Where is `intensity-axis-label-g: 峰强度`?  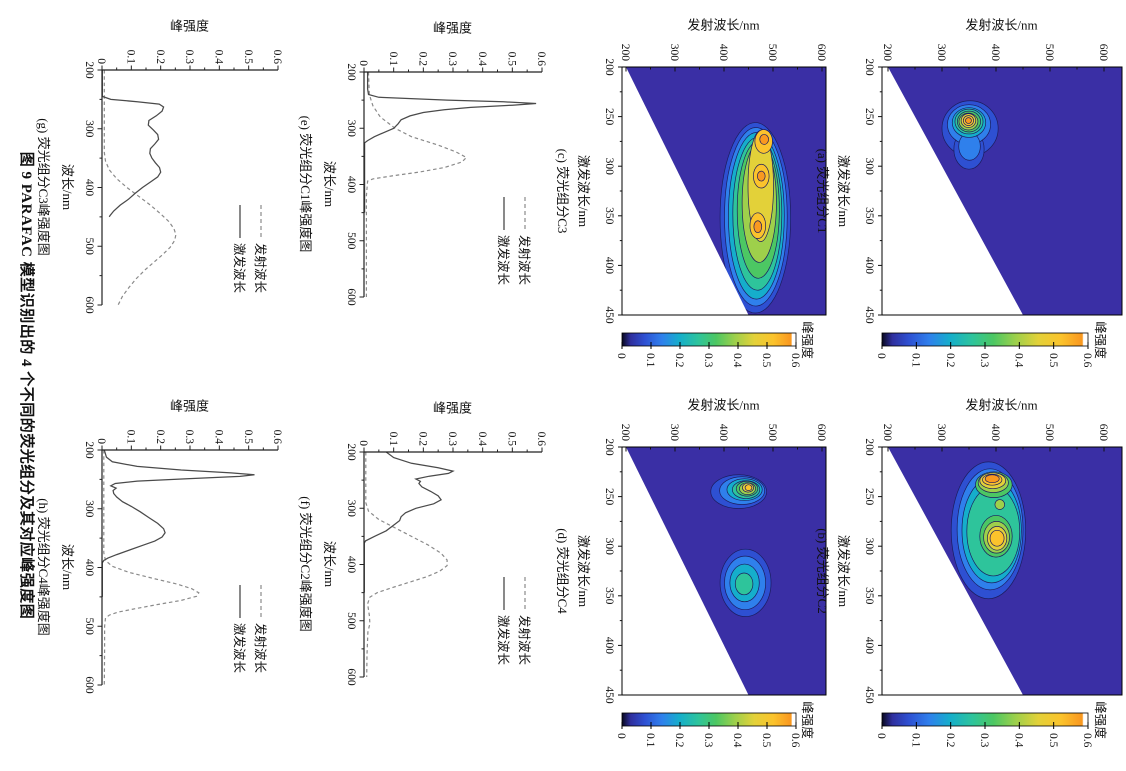
intensity-axis-label-g: 峰强度 is located at coordinates (189, 26).